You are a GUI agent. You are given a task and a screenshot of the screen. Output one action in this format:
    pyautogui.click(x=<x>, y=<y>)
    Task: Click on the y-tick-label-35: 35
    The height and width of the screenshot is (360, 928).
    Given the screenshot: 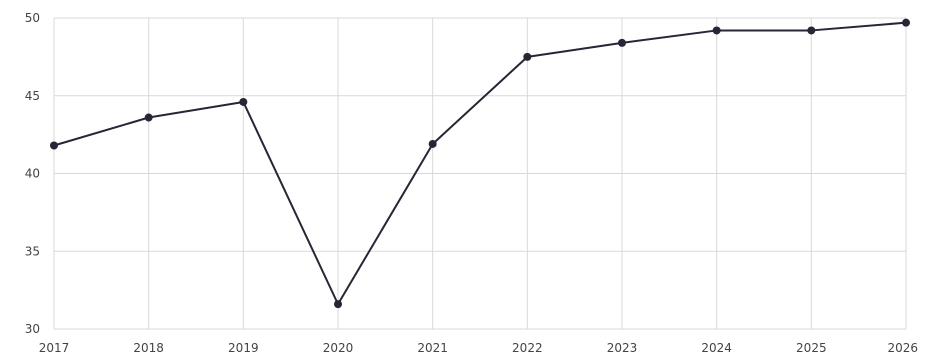 What is the action you would take?
    pyautogui.click(x=32, y=251)
    